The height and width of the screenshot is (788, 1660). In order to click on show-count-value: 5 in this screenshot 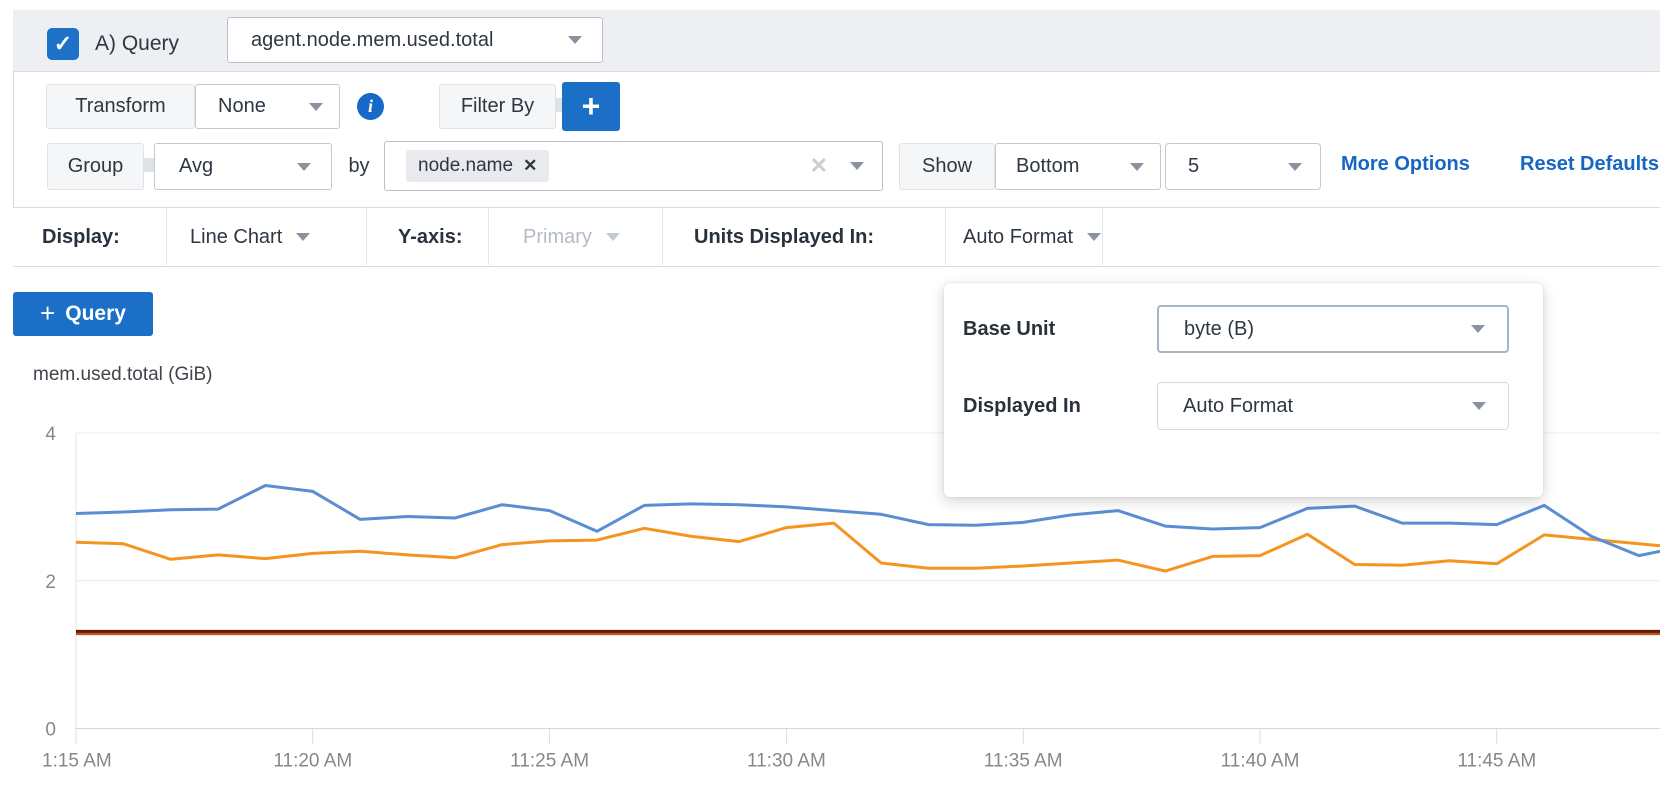, I will do `click(1194, 166)`.